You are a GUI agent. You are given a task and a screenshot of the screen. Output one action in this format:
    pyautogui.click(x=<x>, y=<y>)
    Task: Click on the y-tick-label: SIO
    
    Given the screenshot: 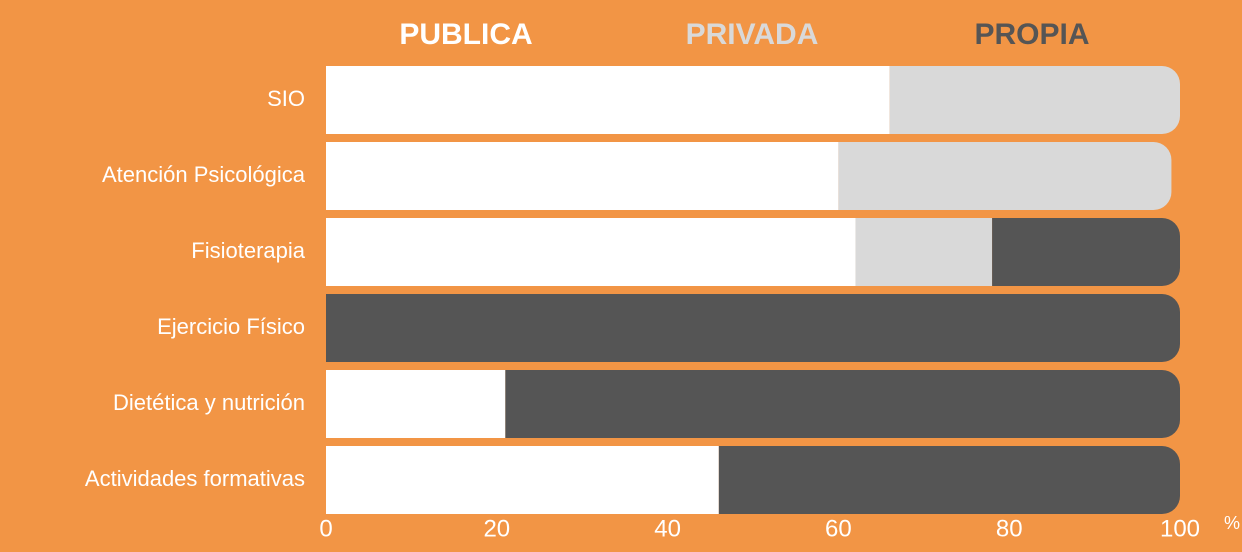 What is the action you would take?
    pyautogui.click(x=286, y=98)
    